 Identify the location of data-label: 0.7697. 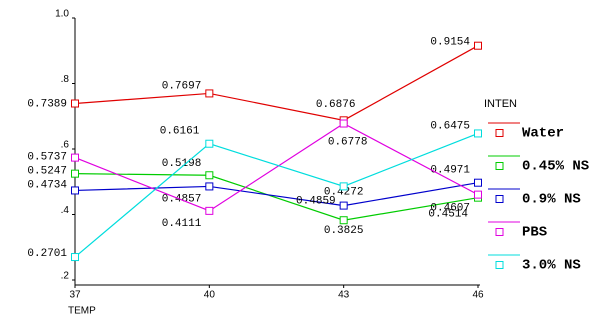
(182, 86).